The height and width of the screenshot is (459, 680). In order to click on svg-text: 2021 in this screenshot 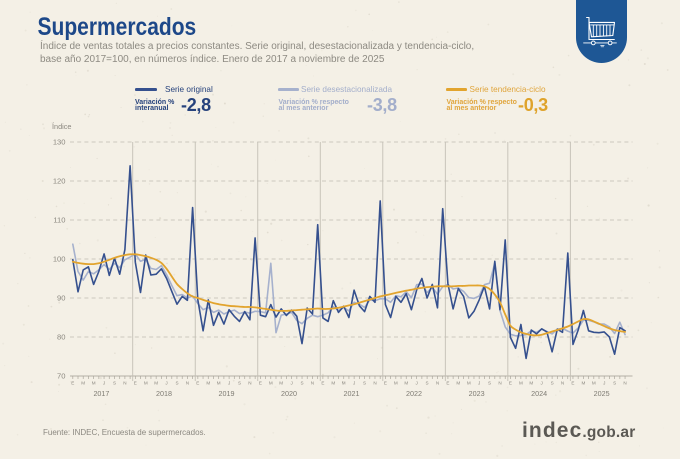, I will do `click(352, 393)`.